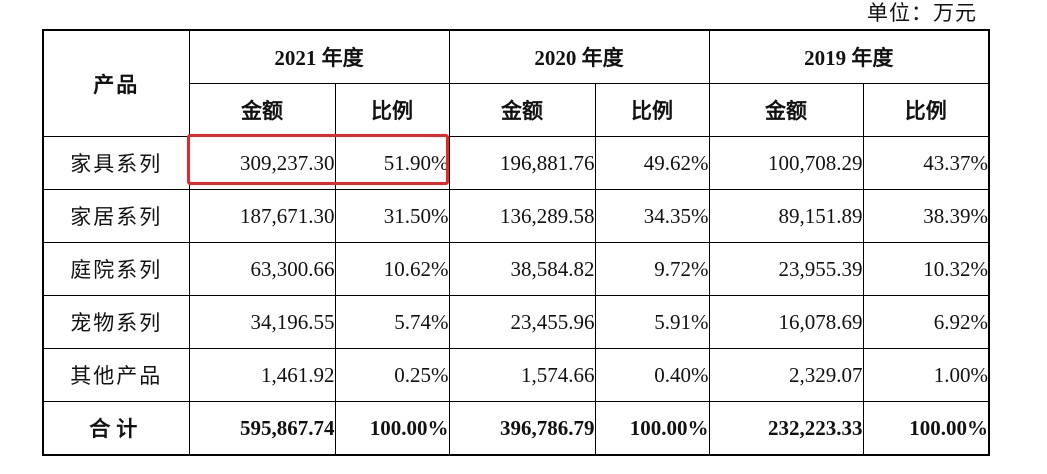  Describe the element at coordinates (786, 269) in the screenshot. I see `cell-amount-2019: 23,955.39` at that location.